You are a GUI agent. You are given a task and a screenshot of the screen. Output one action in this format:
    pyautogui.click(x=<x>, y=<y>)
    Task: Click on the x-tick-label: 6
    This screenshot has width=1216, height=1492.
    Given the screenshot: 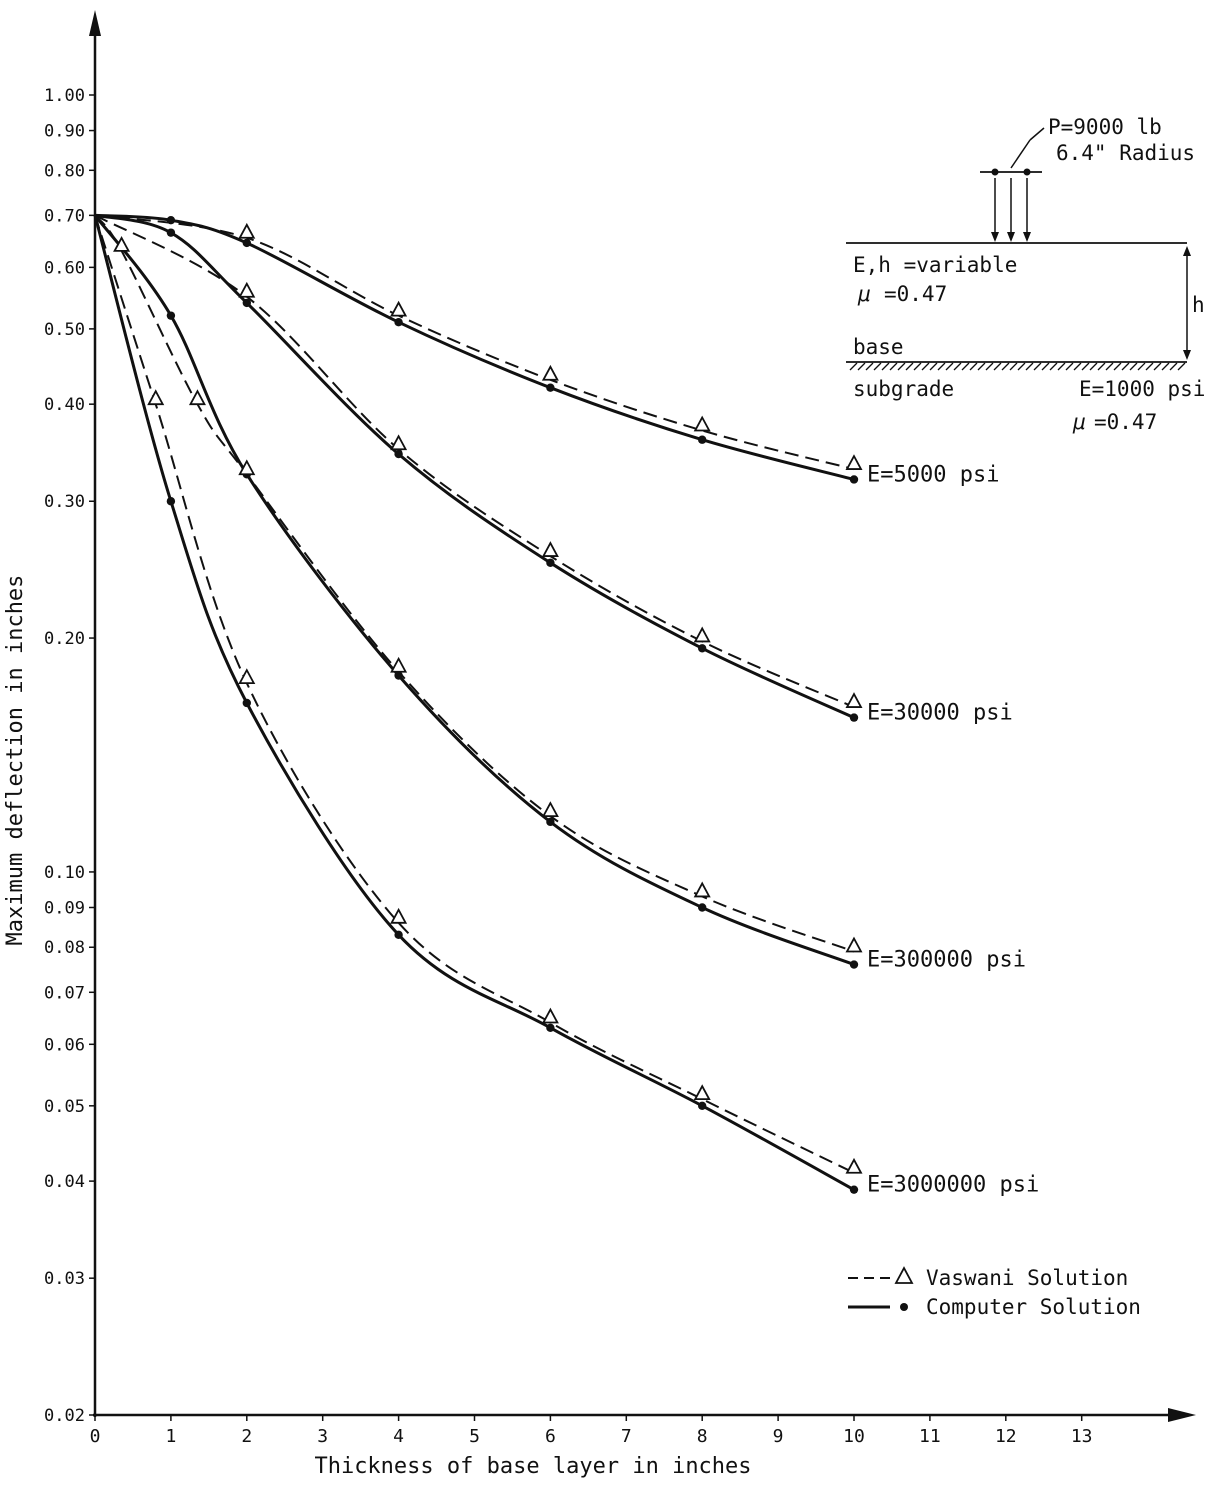 What is the action you would take?
    pyautogui.click(x=550, y=1436)
    